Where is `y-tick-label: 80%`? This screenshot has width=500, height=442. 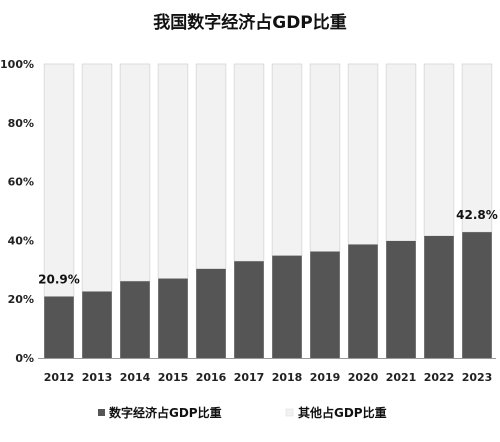 y-tick-label: 80% is located at coordinates (21, 123).